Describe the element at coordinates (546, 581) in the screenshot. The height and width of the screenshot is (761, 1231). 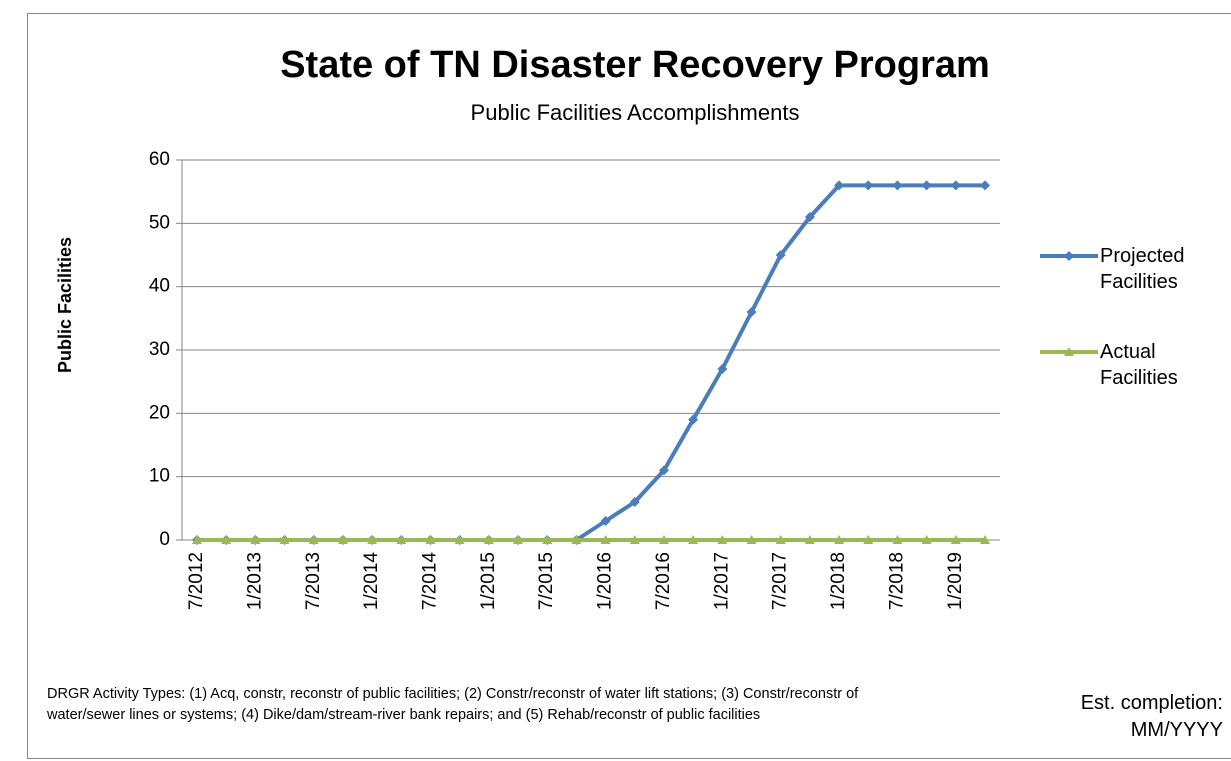
I see `x-tick-label: 7/2015` at that location.